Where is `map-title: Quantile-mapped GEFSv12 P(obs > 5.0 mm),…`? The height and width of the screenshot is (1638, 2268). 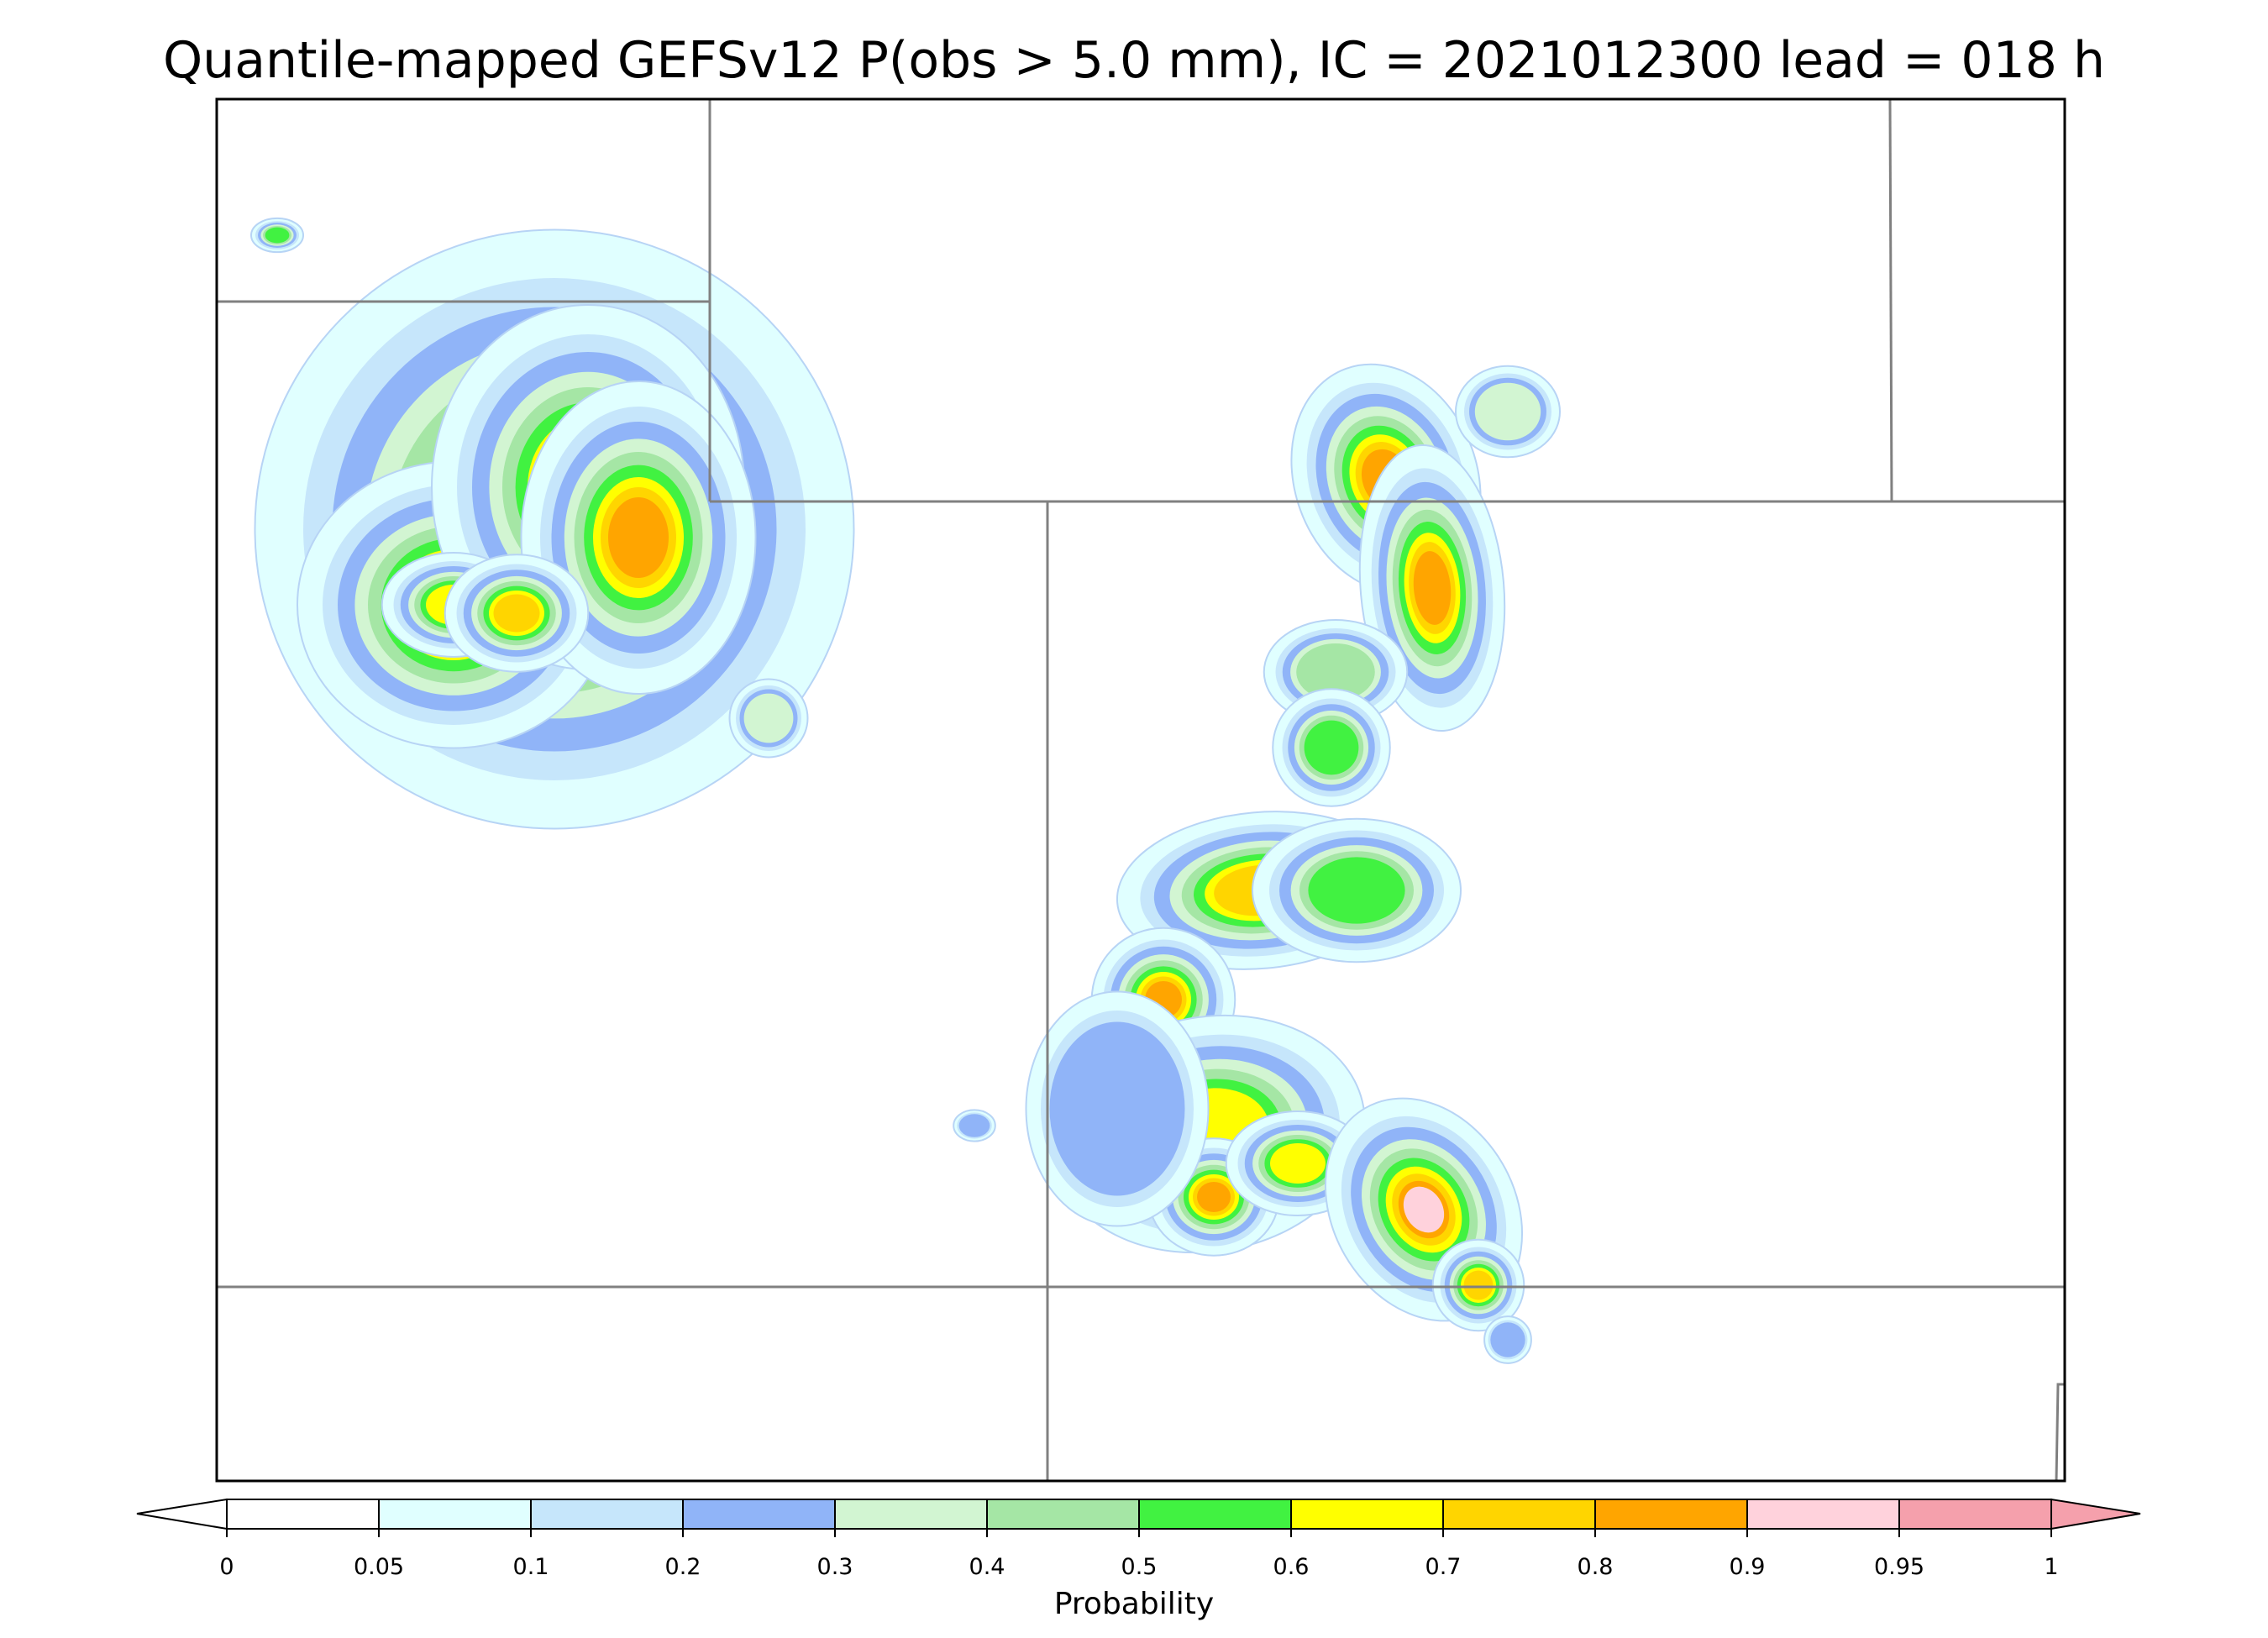
map-title: Quantile-mapped GEFSv12 P(obs > 5.0 mm),… is located at coordinates (1134, 60).